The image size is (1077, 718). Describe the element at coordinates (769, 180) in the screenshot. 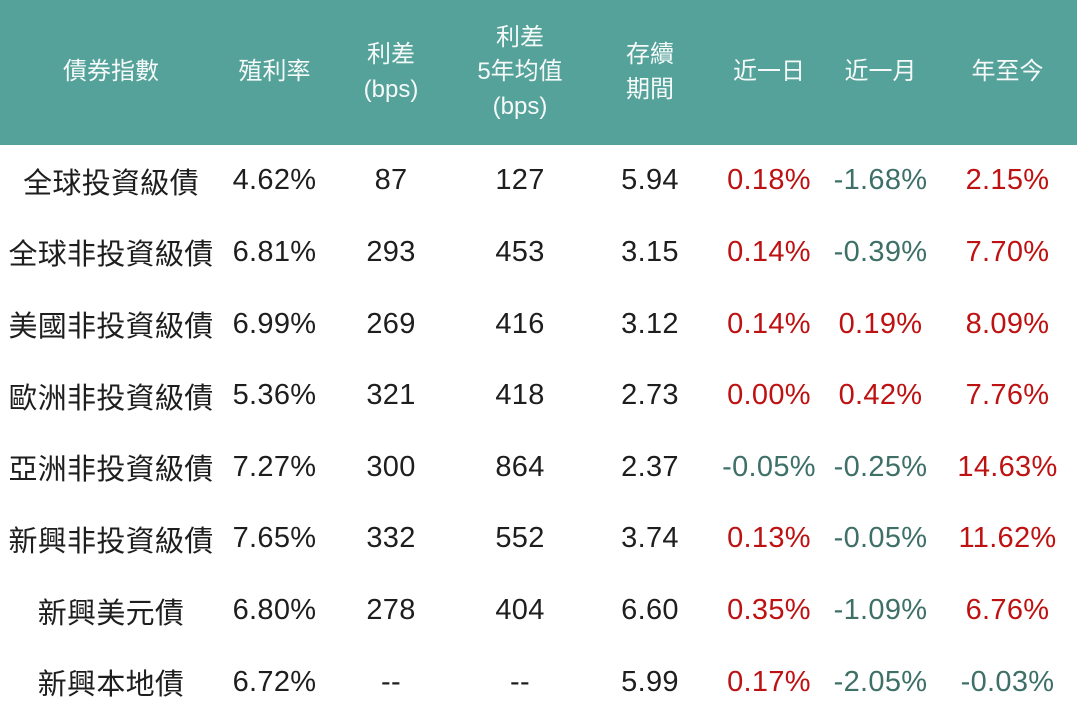

I see `change-1d-cell: 0.18%` at that location.